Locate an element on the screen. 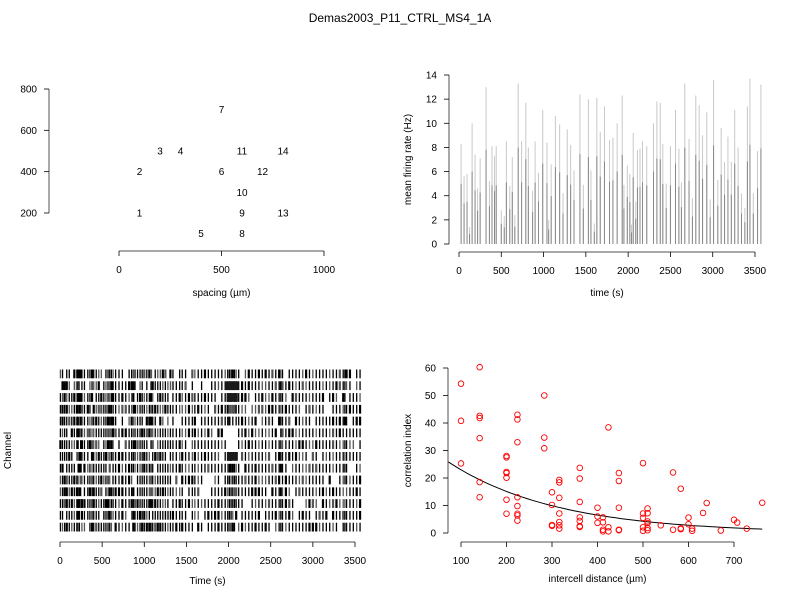 The height and width of the screenshot is (600, 800). layout-x-tick-label: 500 is located at coordinates (221, 270).